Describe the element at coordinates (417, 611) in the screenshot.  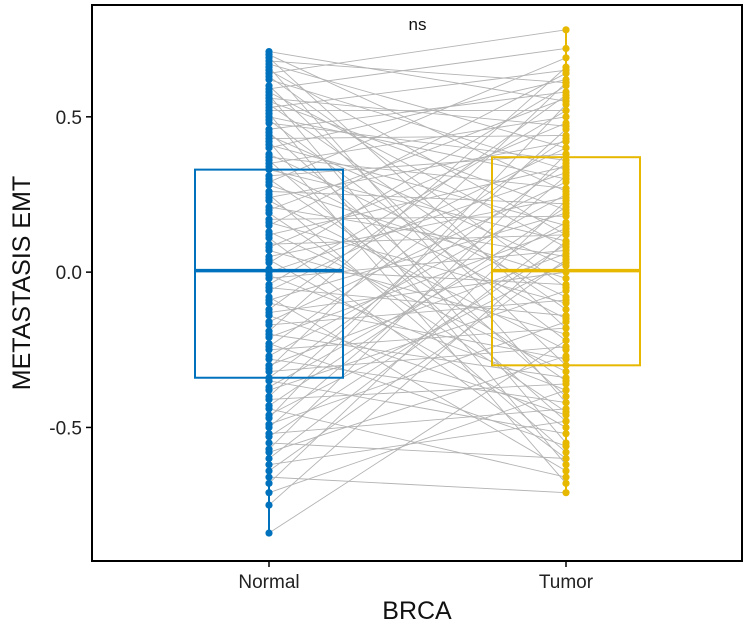
I see `x-axis-title: BRCA` at that location.